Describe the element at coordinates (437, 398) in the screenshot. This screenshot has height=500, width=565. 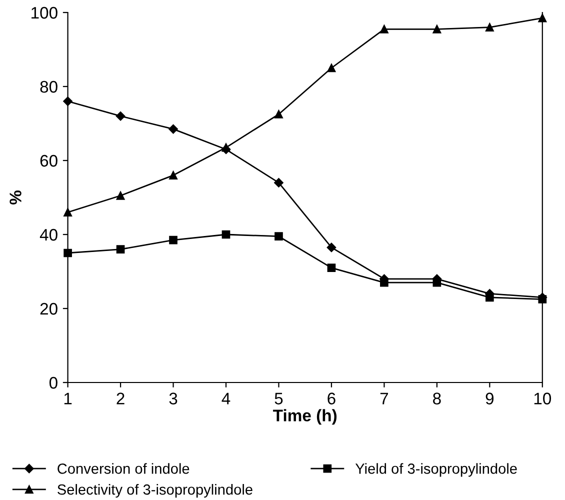
I see `x-tick-label: 8` at that location.